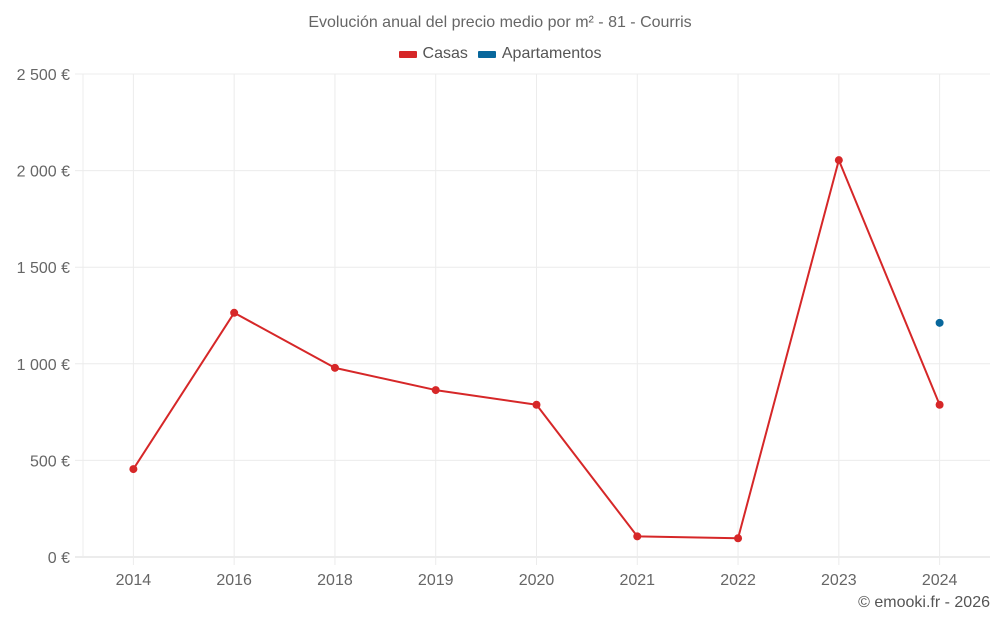  What do you see at coordinates (939, 322) in the screenshot?
I see `data-point-apartamentos` at bounding box center [939, 322].